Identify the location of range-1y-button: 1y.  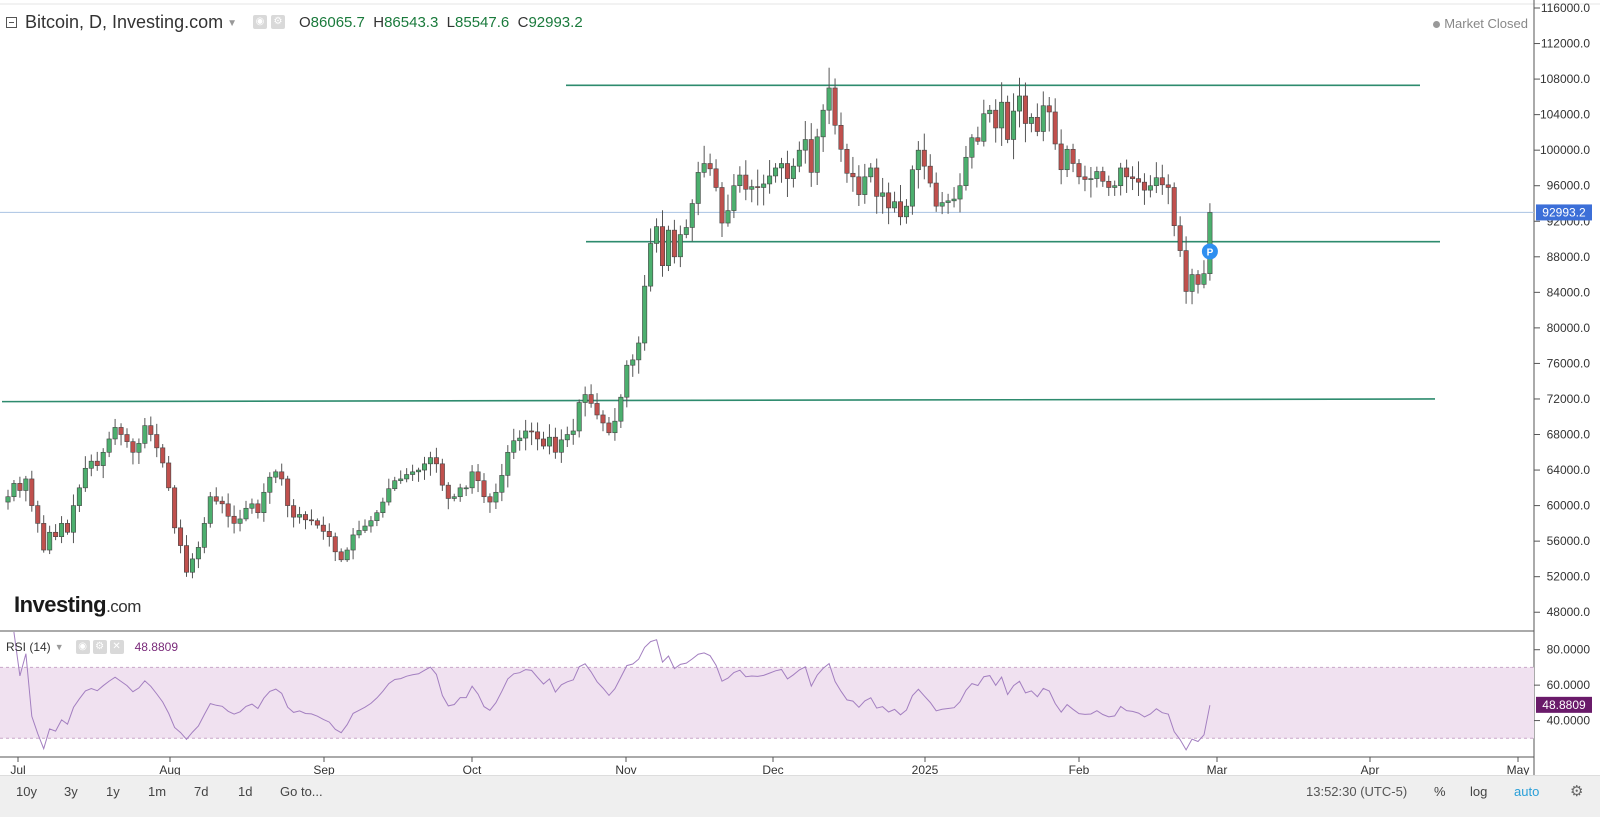
(113, 791).